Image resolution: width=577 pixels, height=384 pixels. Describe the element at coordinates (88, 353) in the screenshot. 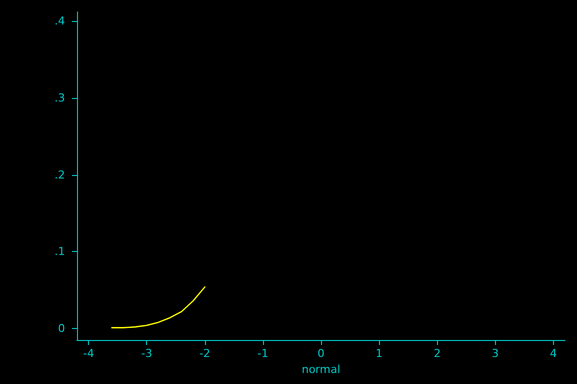

I see `x-tick-label: -4` at that location.